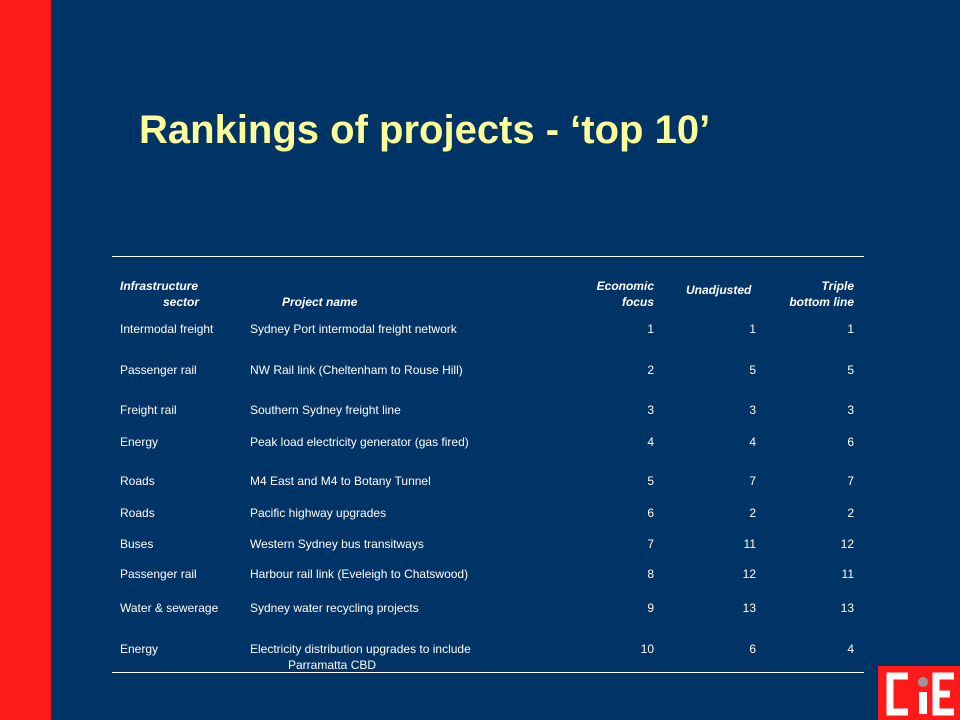 This screenshot has width=960, height=720. I want to click on row-unadjusted-rank: 1, so click(752, 329).